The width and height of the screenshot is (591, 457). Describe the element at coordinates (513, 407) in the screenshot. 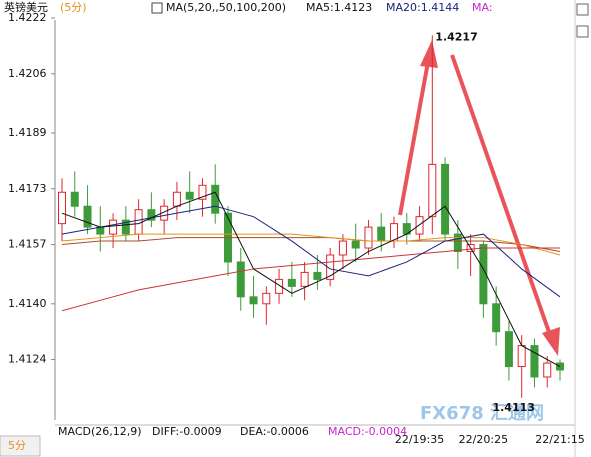

I see `annotation: 1.4113` at that location.